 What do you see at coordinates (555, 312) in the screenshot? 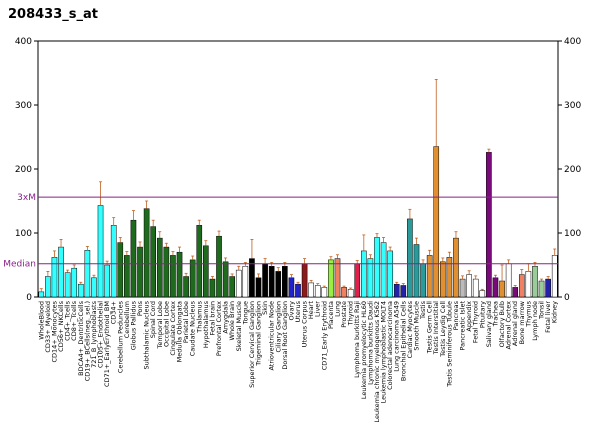
I see `x-tick-label: Kidney` at bounding box center [555, 312].